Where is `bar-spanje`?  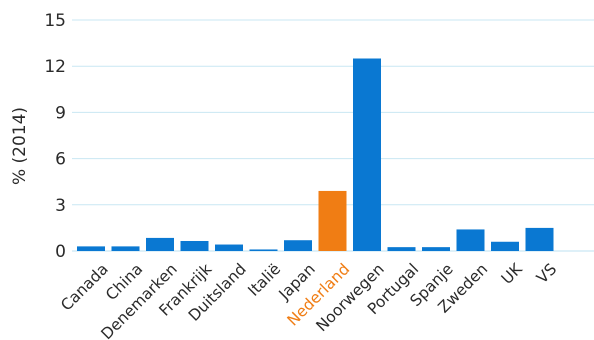 bar-spanje is located at coordinates (436, 249).